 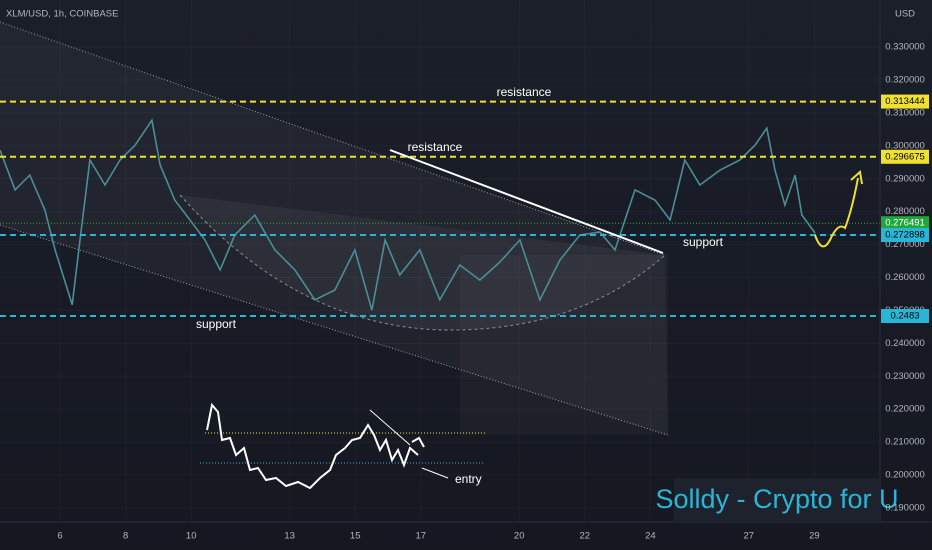 I want to click on x-tick-label: 27, so click(x=749, y=536).